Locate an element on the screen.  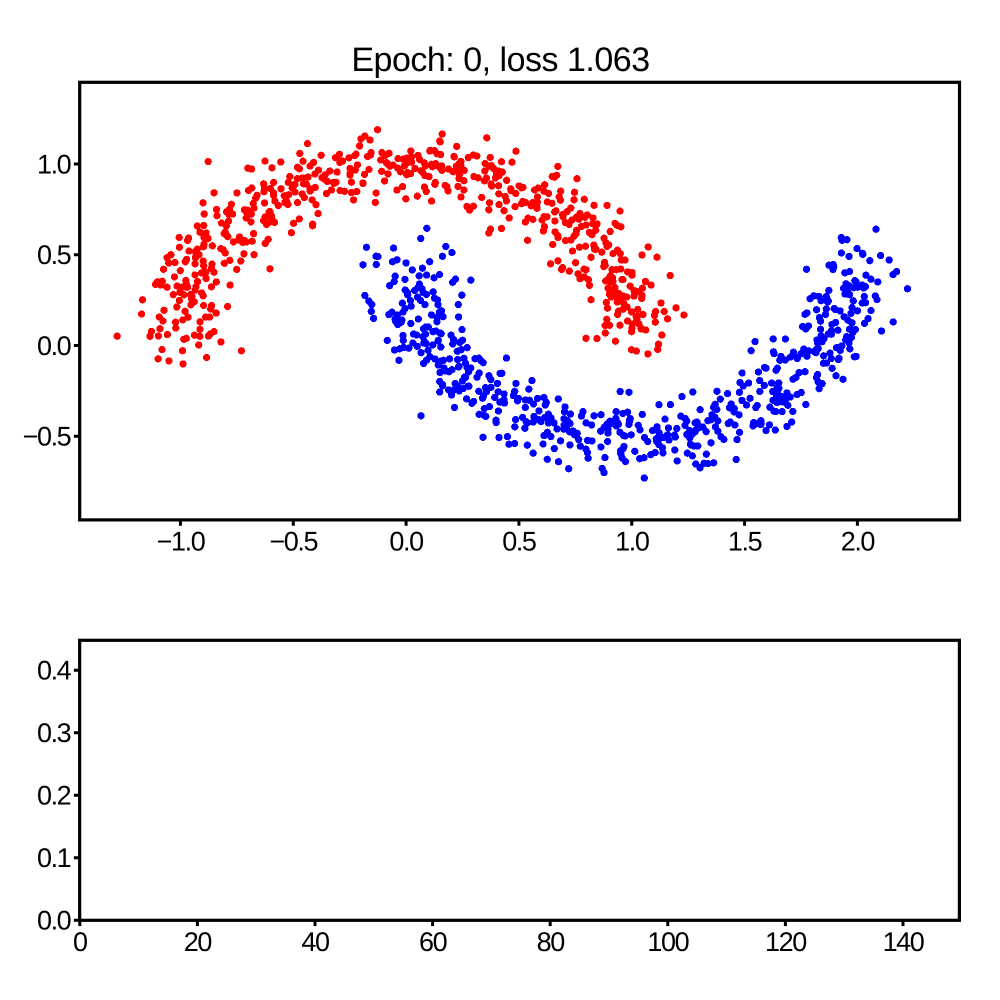
svg-text: 2.0 is located at coordinates (858, 541).